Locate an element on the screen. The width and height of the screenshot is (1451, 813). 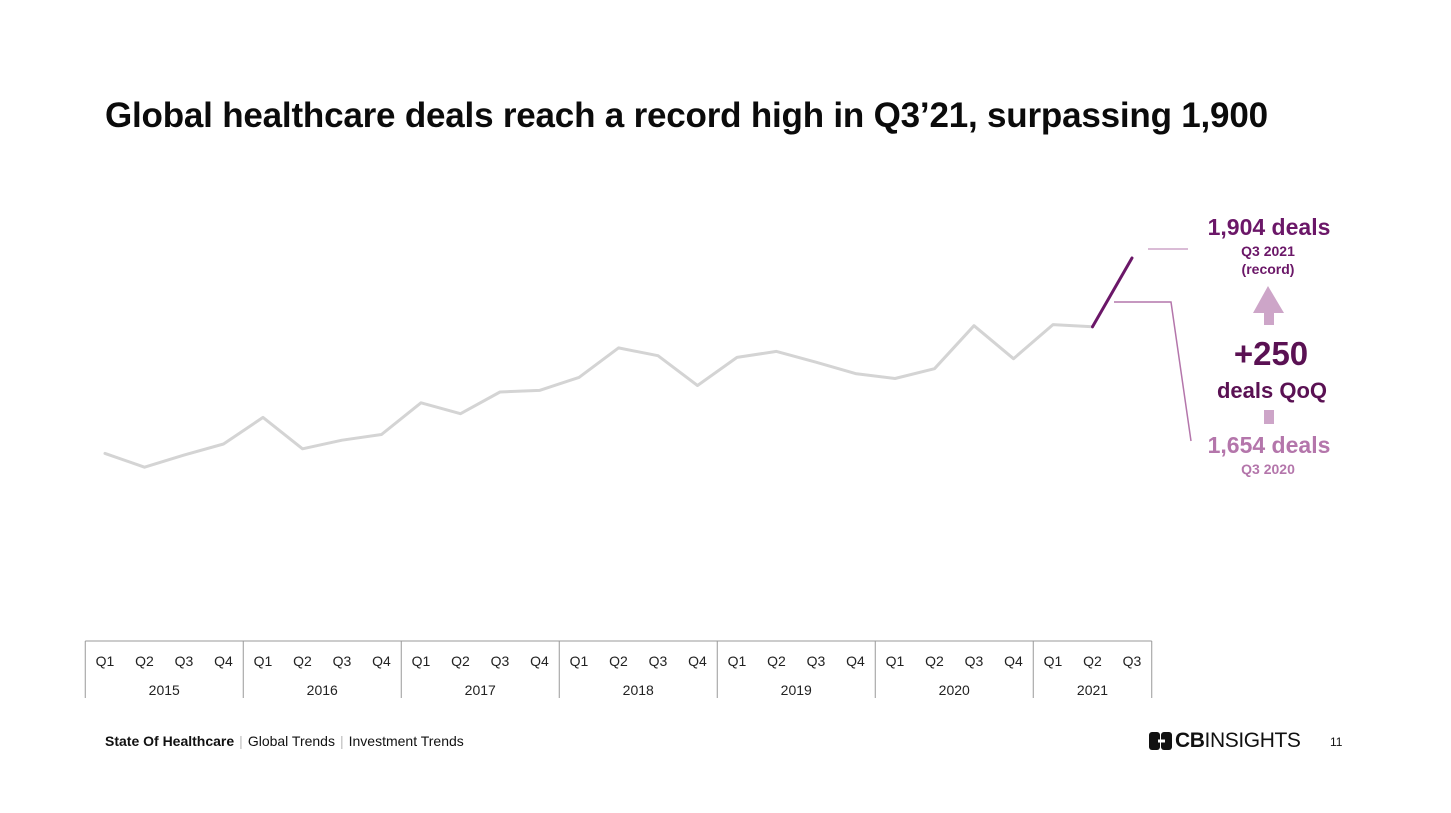
prior-quarter-label: Q3 2020 is located at coordinates (1268, 469).